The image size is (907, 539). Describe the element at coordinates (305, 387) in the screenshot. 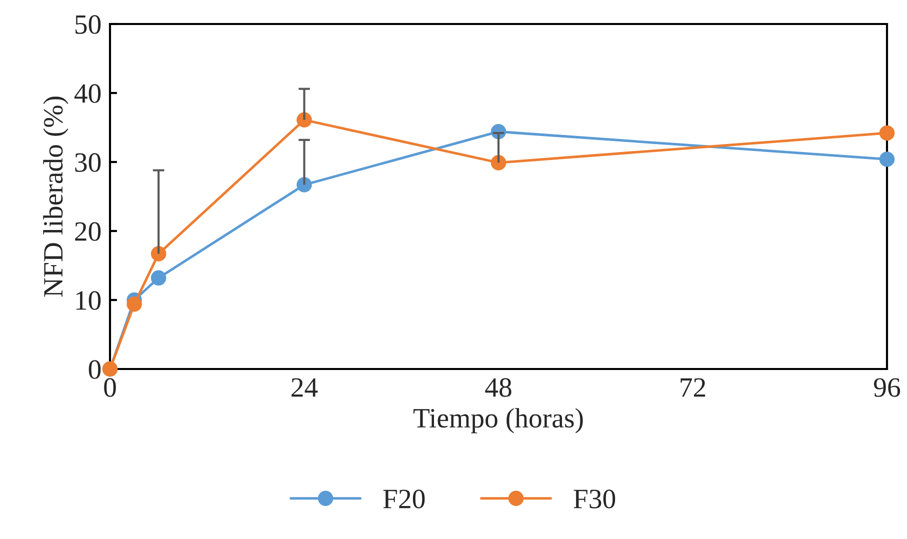

I see `x-tick-label: 24` at that location.